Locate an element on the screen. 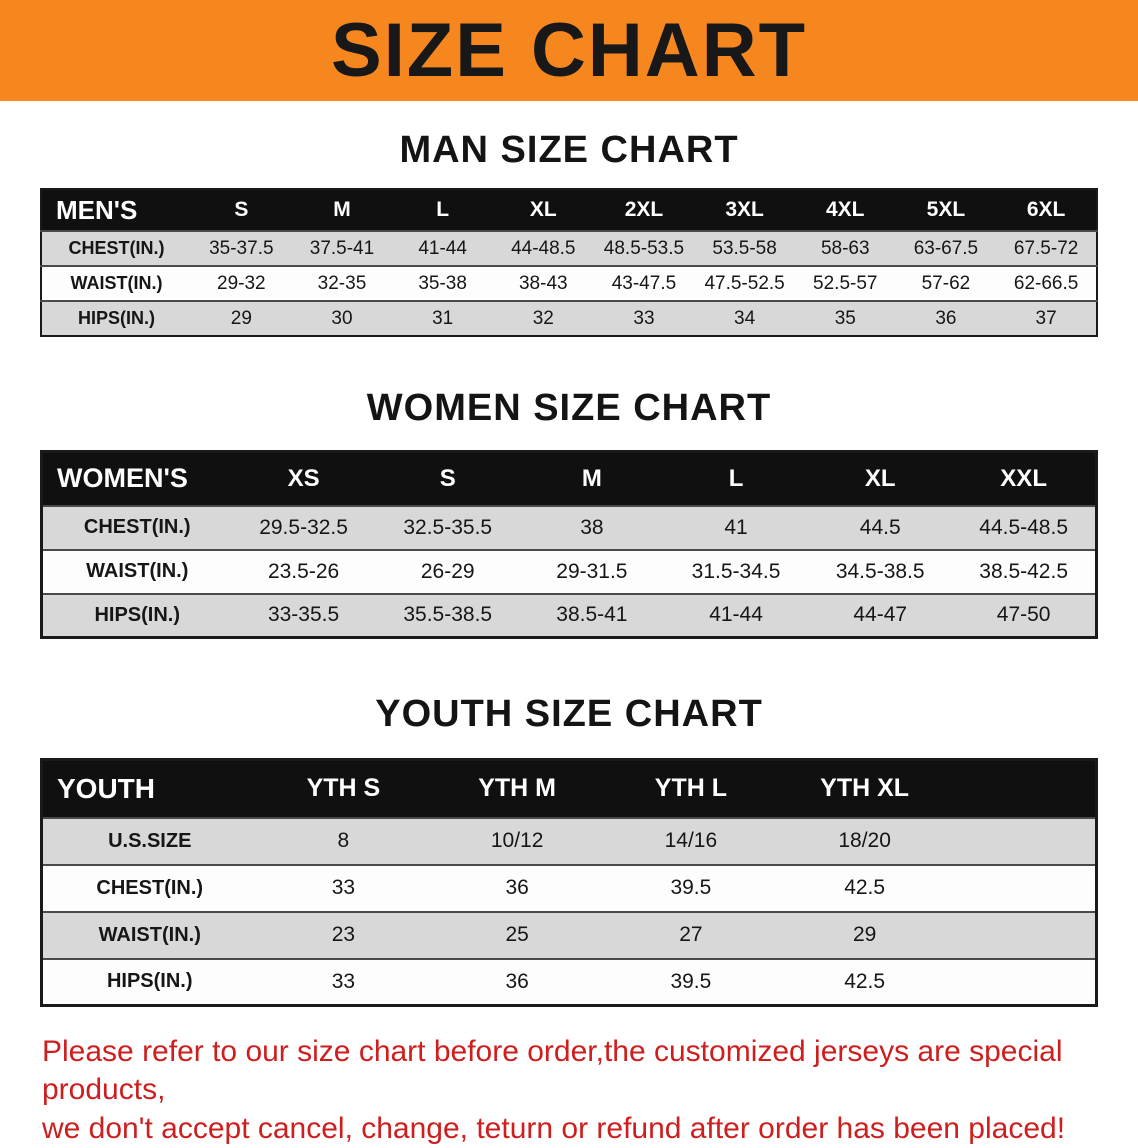 This screenshot has width=1138, height=1148. size-value: 18/20 is located at coordinates (864, 840).